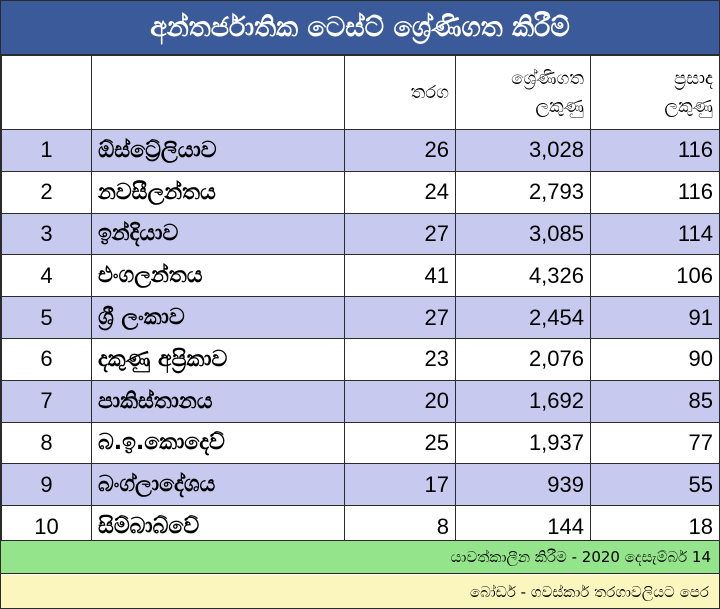 This screenshot has height=609, width=720. Describe the element at coordinates (523, 192) in the screenshot. I see `points-cell: 2,793` at that location.